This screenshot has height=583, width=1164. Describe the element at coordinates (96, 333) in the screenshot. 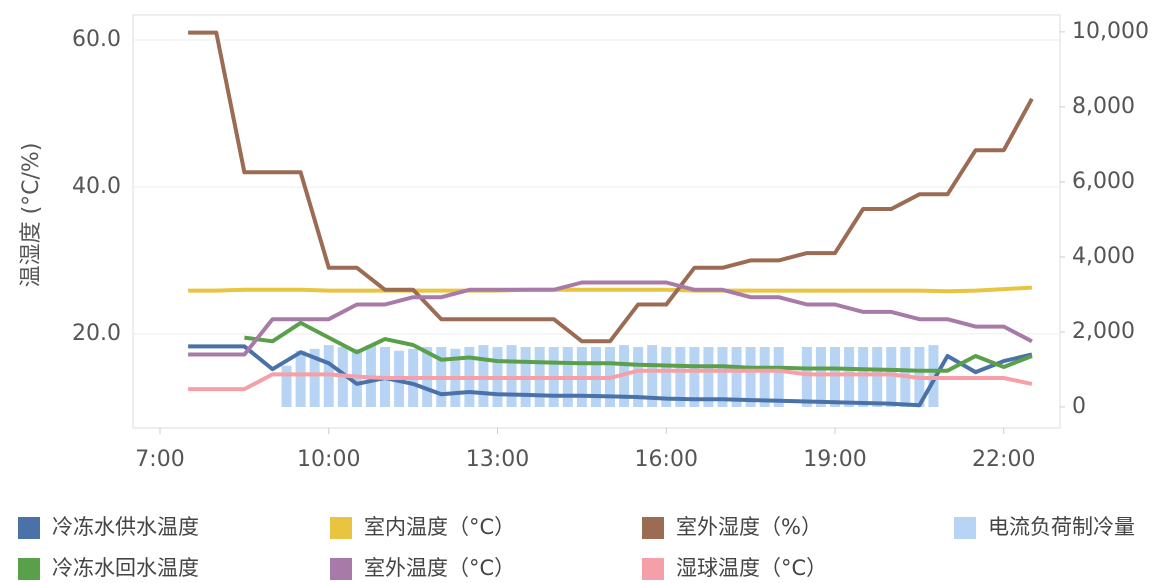

I see `y-tick-label: 20.0` at that location.